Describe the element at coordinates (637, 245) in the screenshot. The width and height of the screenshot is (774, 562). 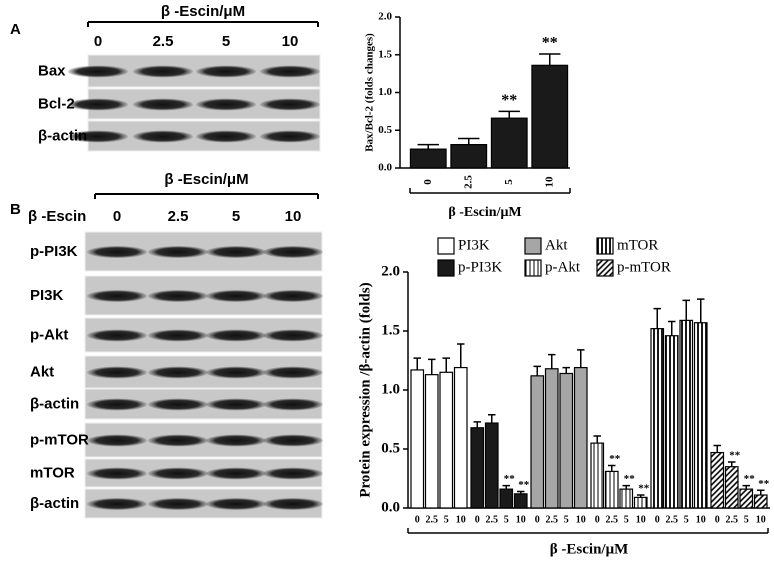
I see `legend-label: mTOR` at that location.